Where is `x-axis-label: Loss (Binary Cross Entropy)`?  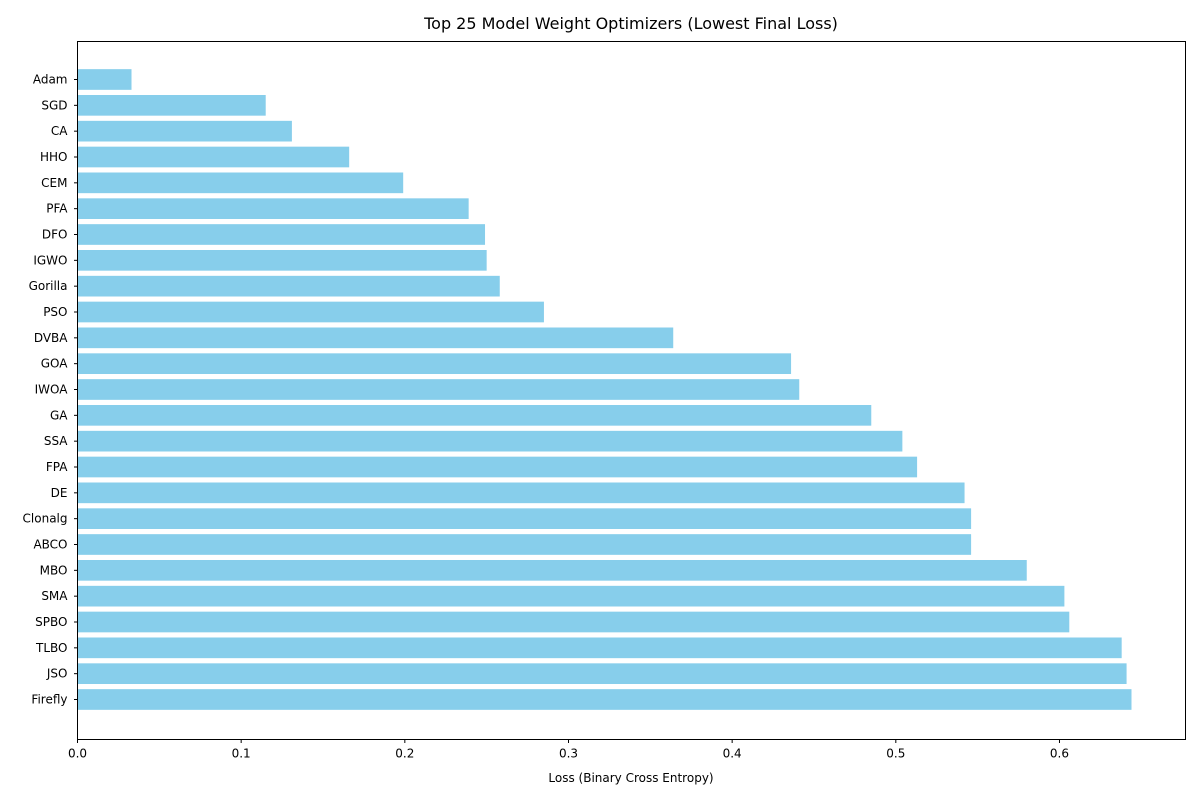 x-axis-label: Loss (Binary Cross Entropy) is located at coordinates (630, 778).